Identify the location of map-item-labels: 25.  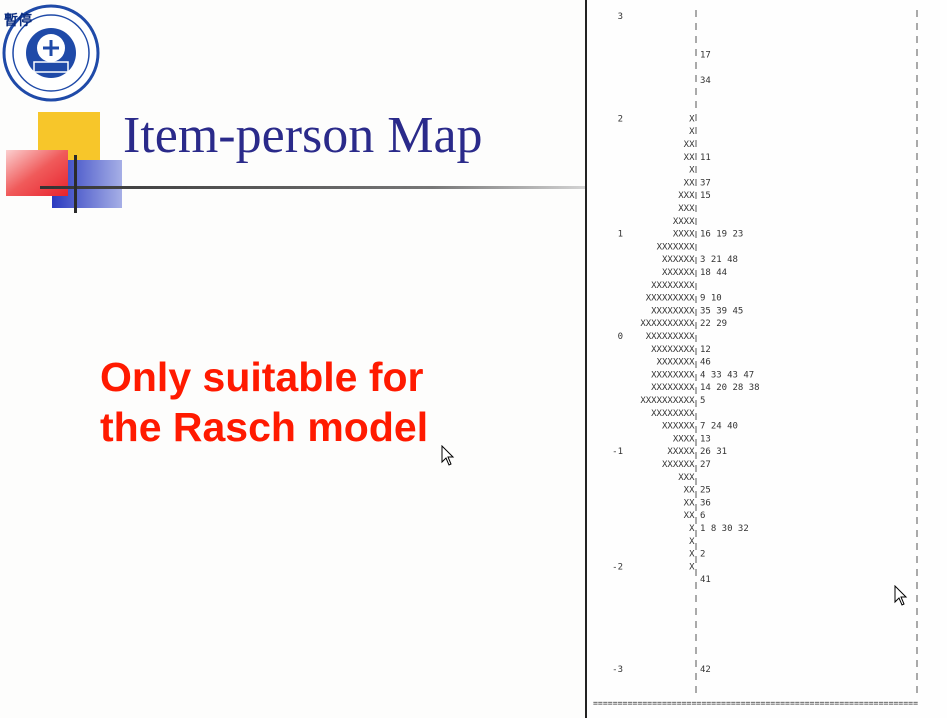
(705, 491).